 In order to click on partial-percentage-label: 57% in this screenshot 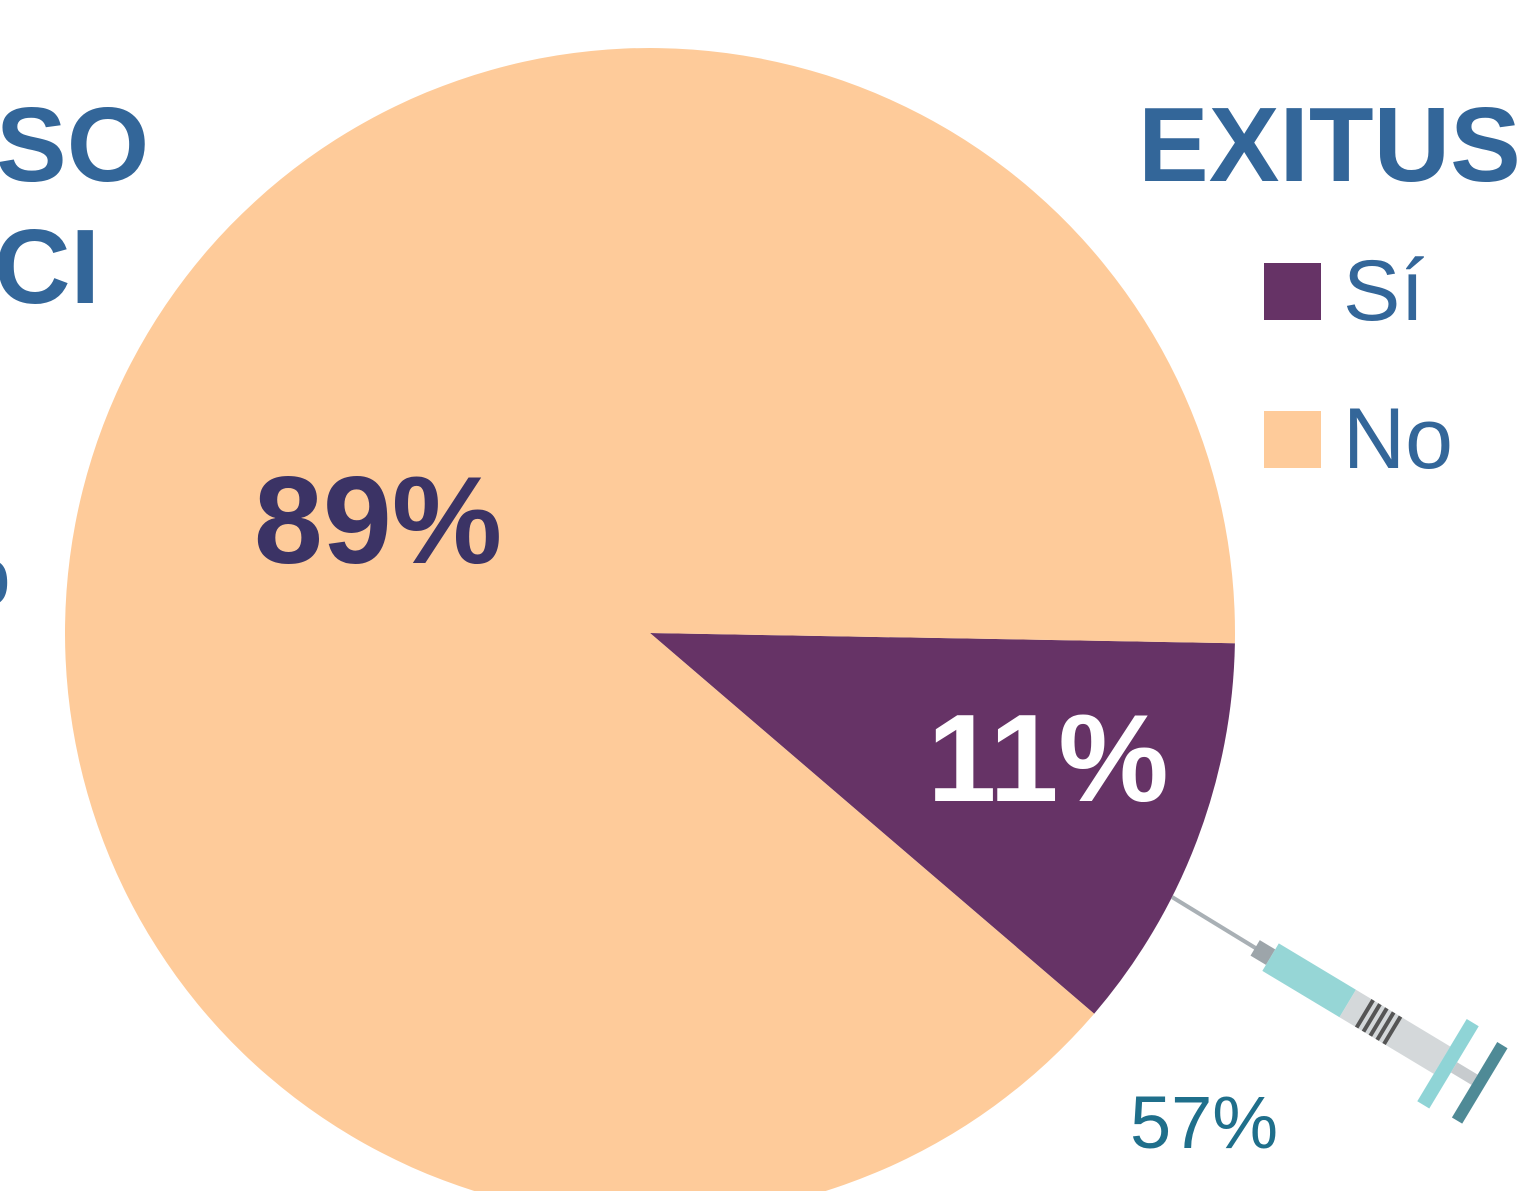, I will do `click(1204, 1123)`.